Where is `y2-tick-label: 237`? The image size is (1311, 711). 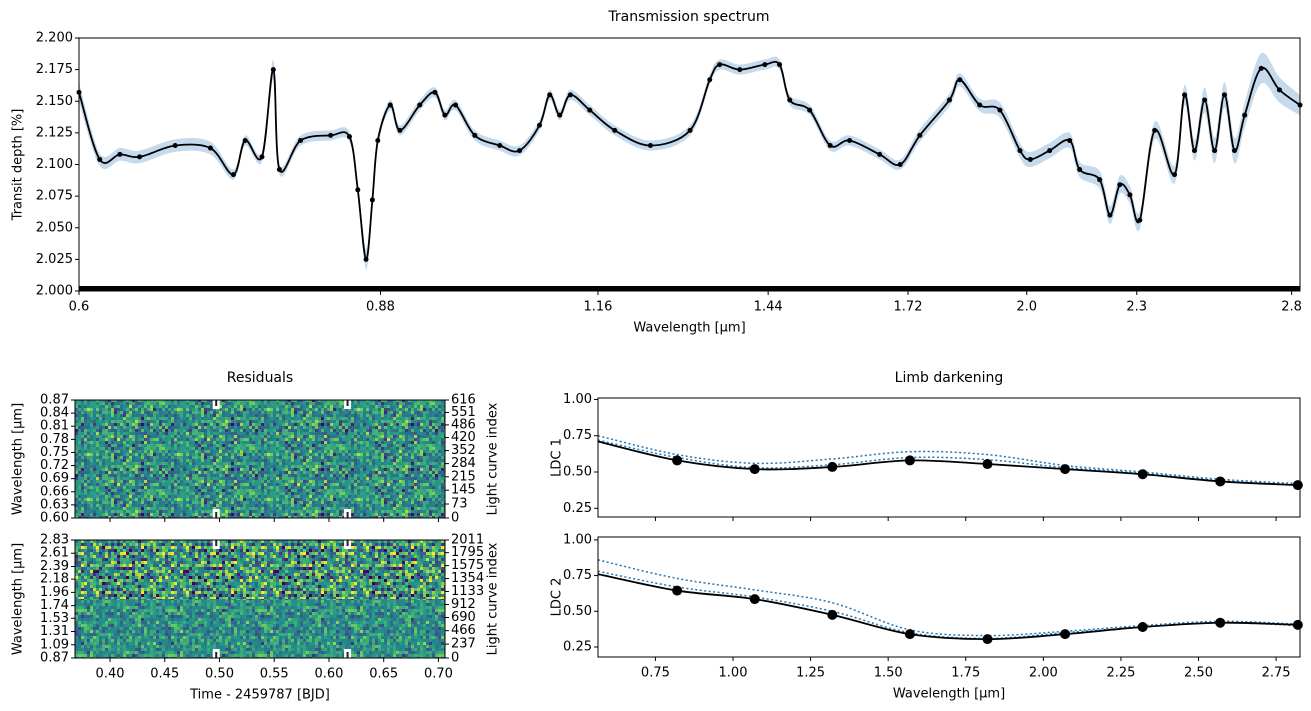 y2-tick-label: 237 is located at coordinates (463, 644).